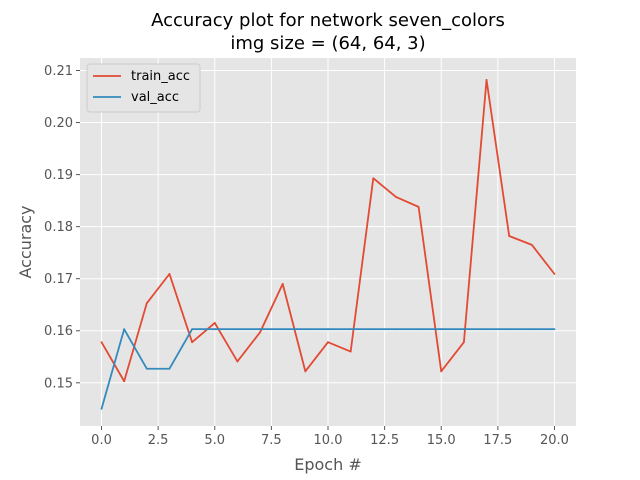 Image resolution: width=640 pixels, height=480 pixels. I want to click on x-axis-label: Epoch #, so click(327, 464).